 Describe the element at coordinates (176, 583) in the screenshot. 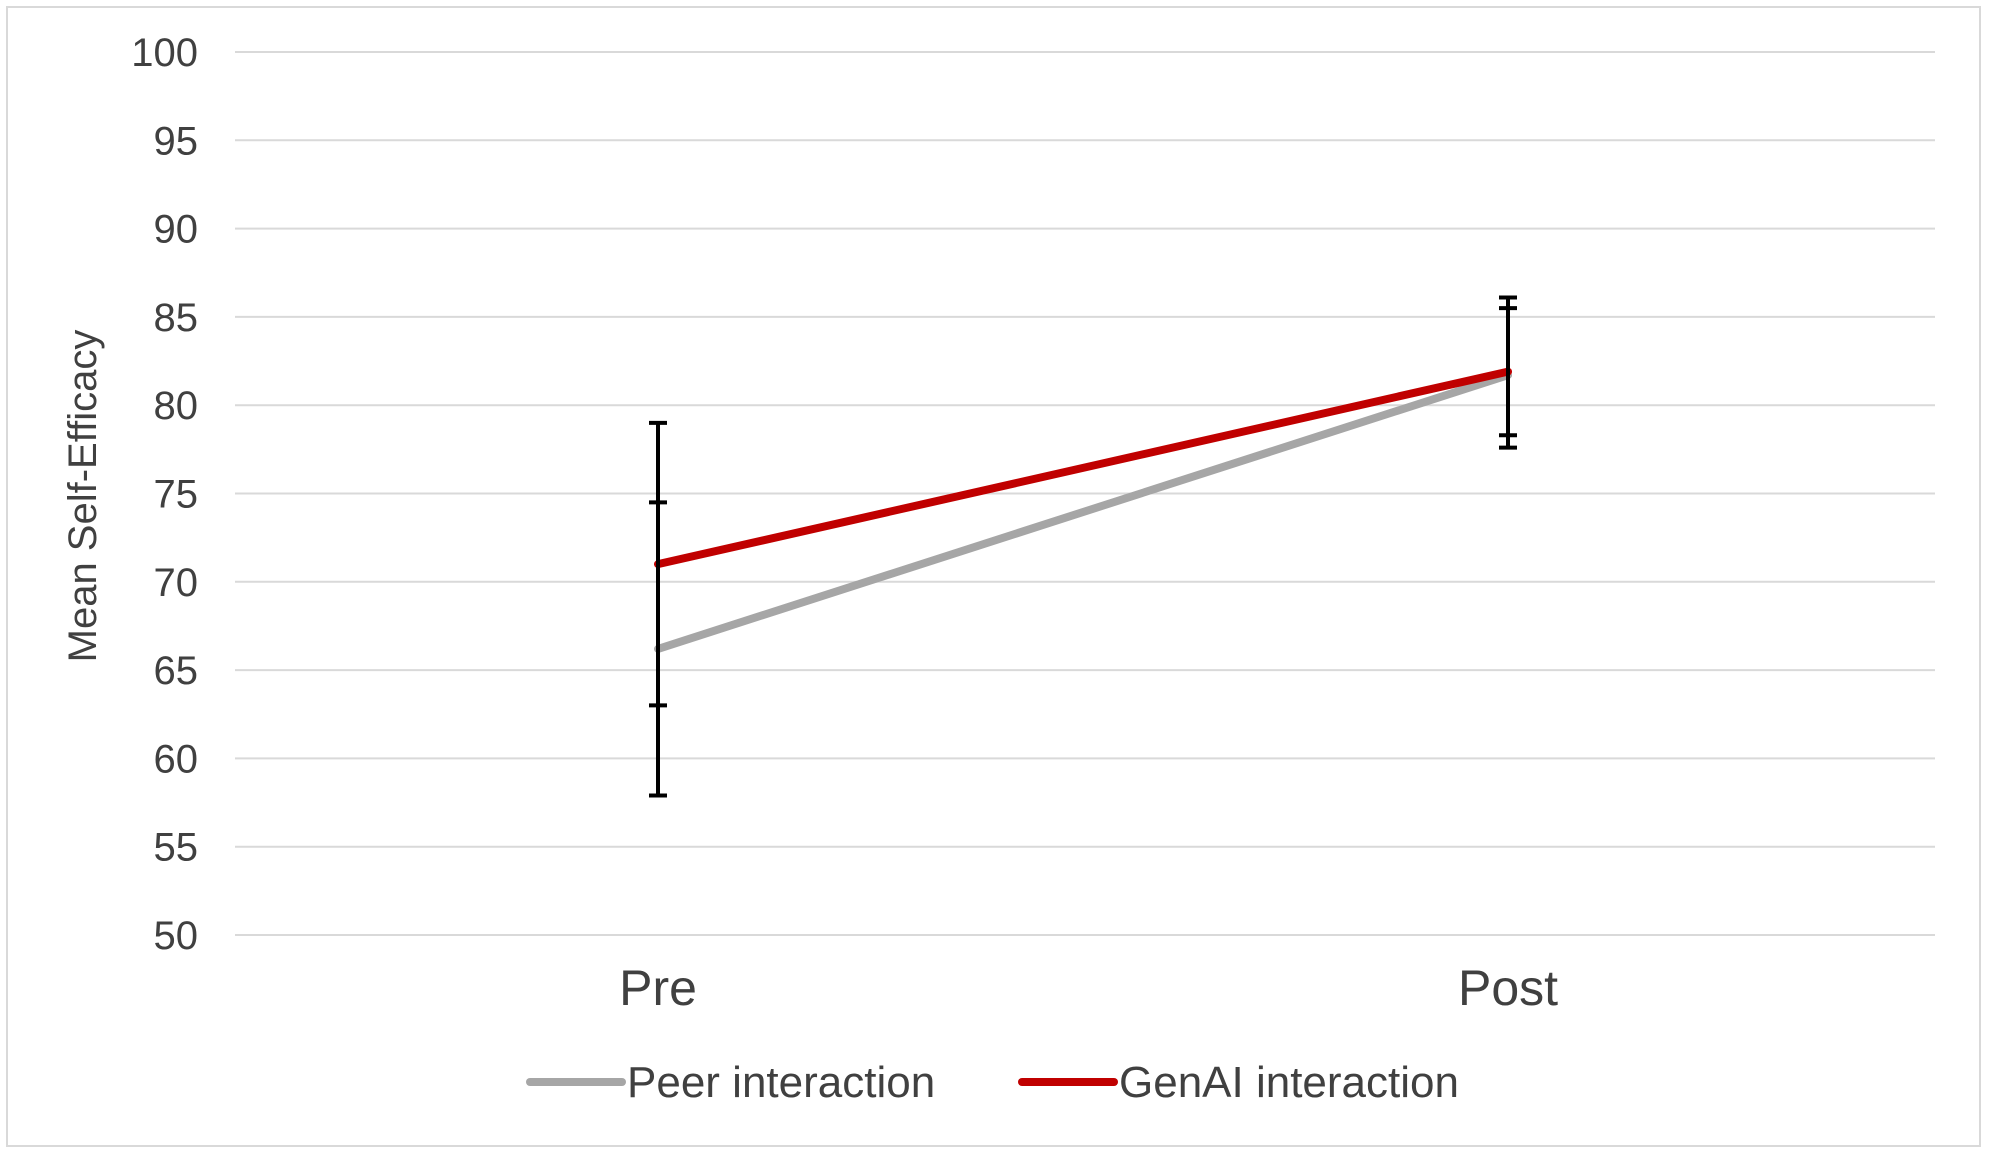

I see `y-tick-label-70: 70` at that location.